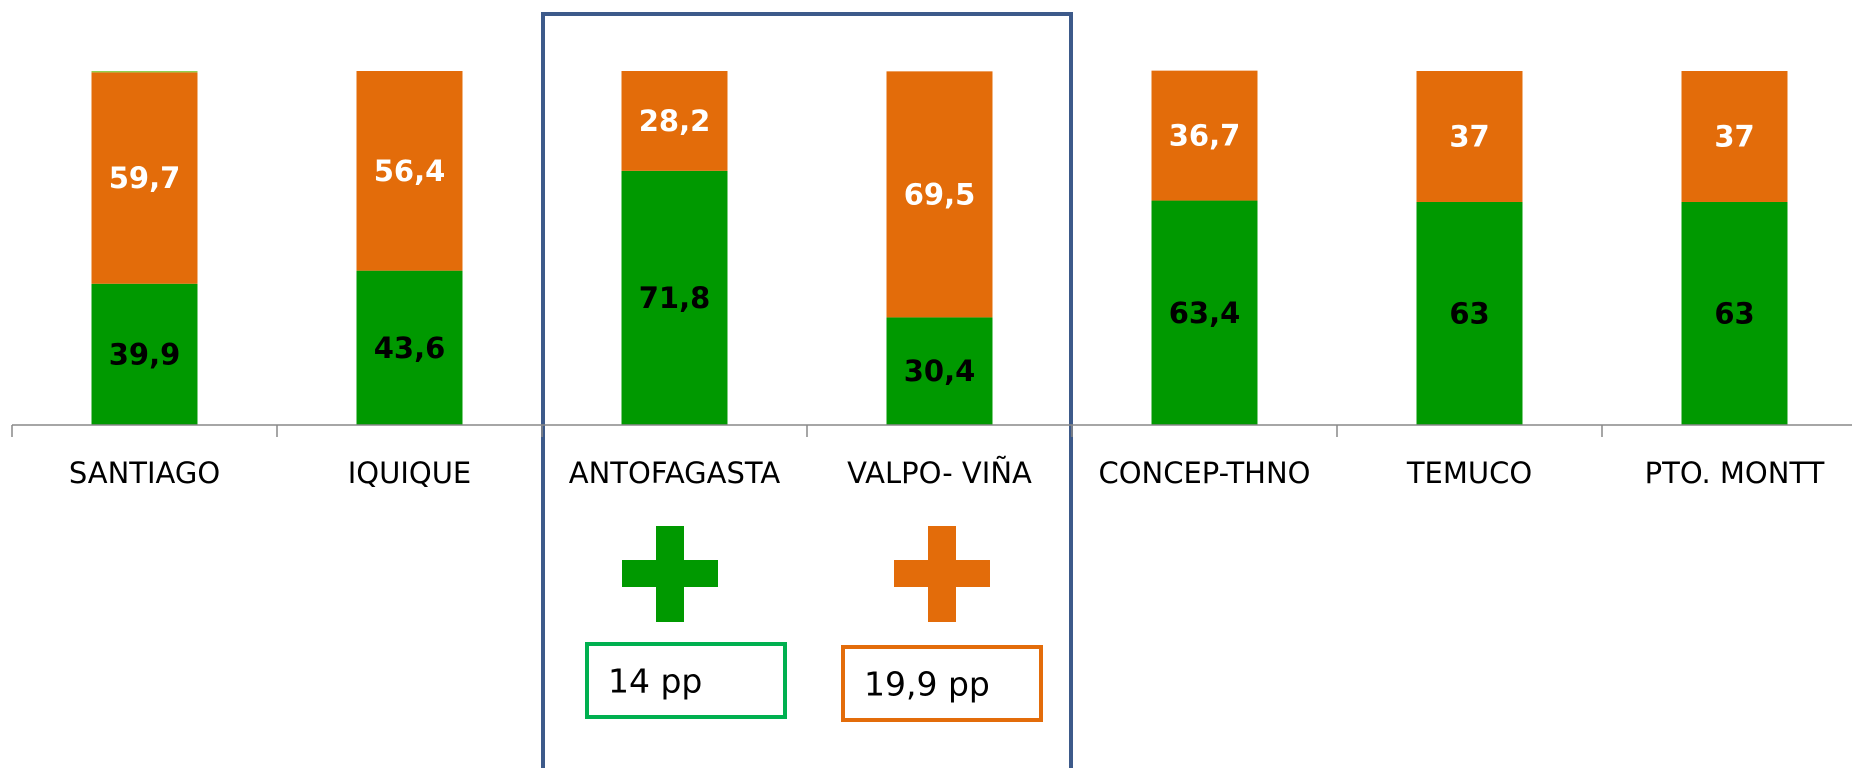  I want to click on x-tick-label: TEMUCO, so click(1469, 473).